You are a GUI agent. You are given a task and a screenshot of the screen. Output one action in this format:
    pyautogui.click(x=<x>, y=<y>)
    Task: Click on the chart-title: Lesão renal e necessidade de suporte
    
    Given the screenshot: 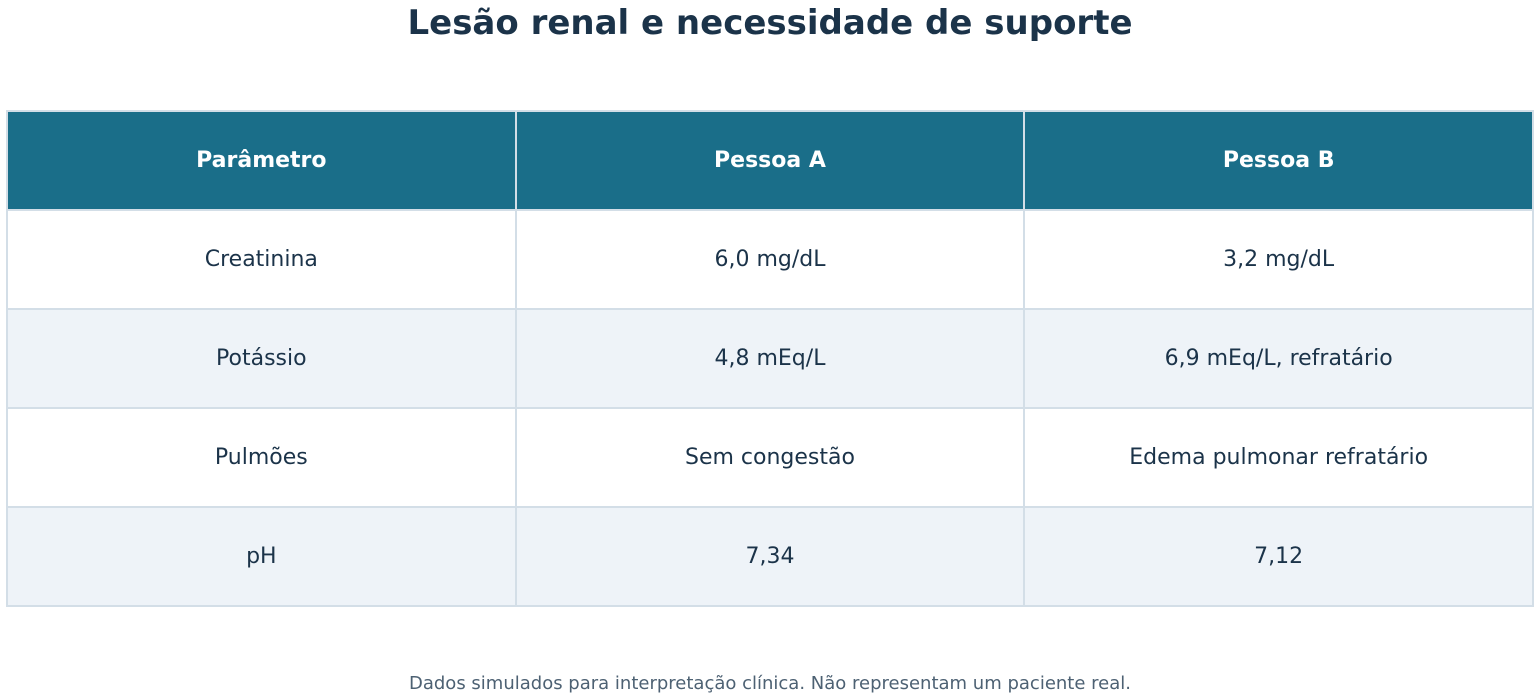 What is the action you would take?
    pyautogui.click(x=770, y=23)
    